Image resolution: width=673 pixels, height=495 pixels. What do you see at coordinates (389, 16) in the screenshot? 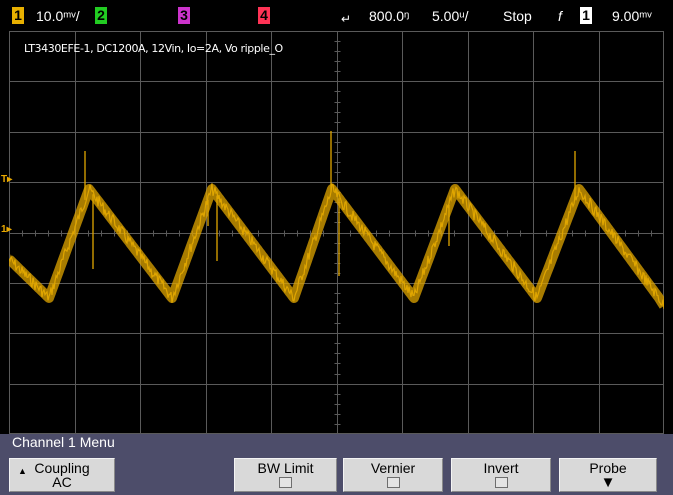
I see `time-delay: 800.0ᵑ` at bounding box center [389, 16].